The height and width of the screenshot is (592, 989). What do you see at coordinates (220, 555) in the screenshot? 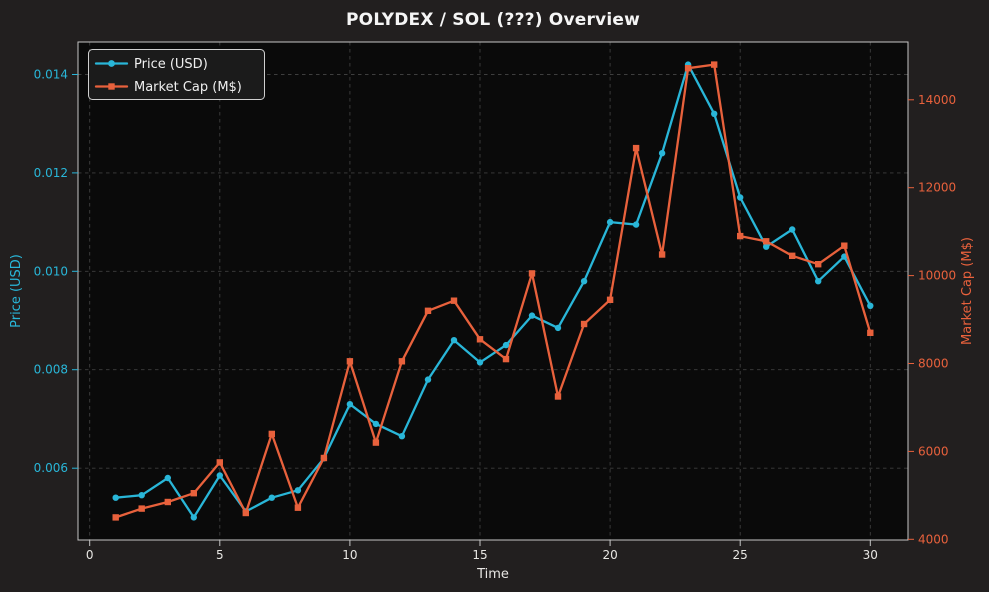
I see `x-tick-label: 5` at bounding box center [220, 555].